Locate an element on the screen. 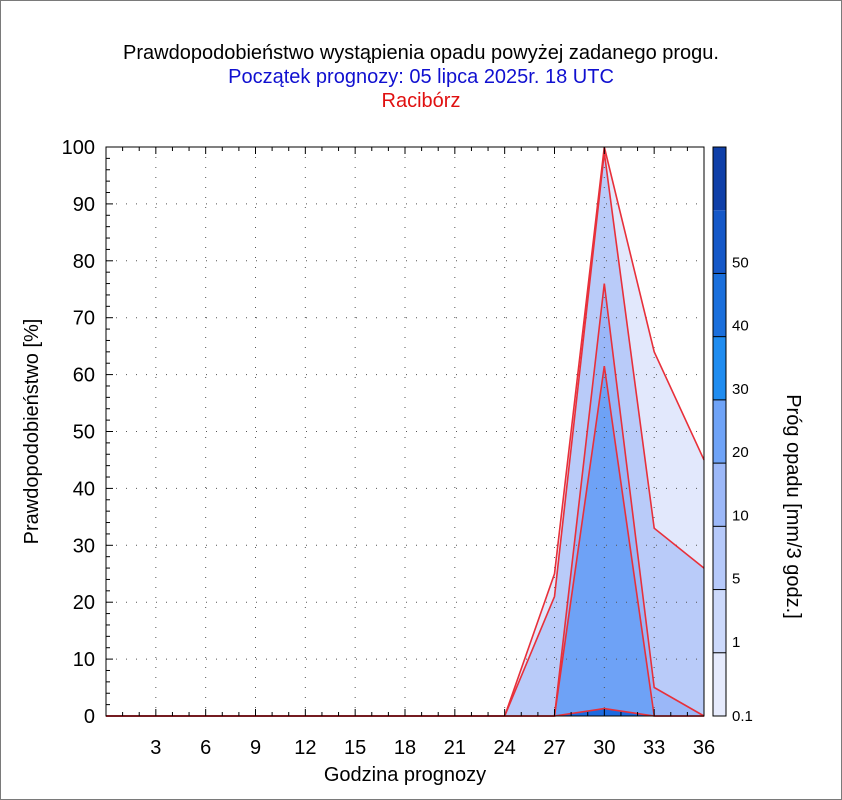 This screenshot has height=800, width=842. y-tick-label: 90 is located at coordinates (84, 205).